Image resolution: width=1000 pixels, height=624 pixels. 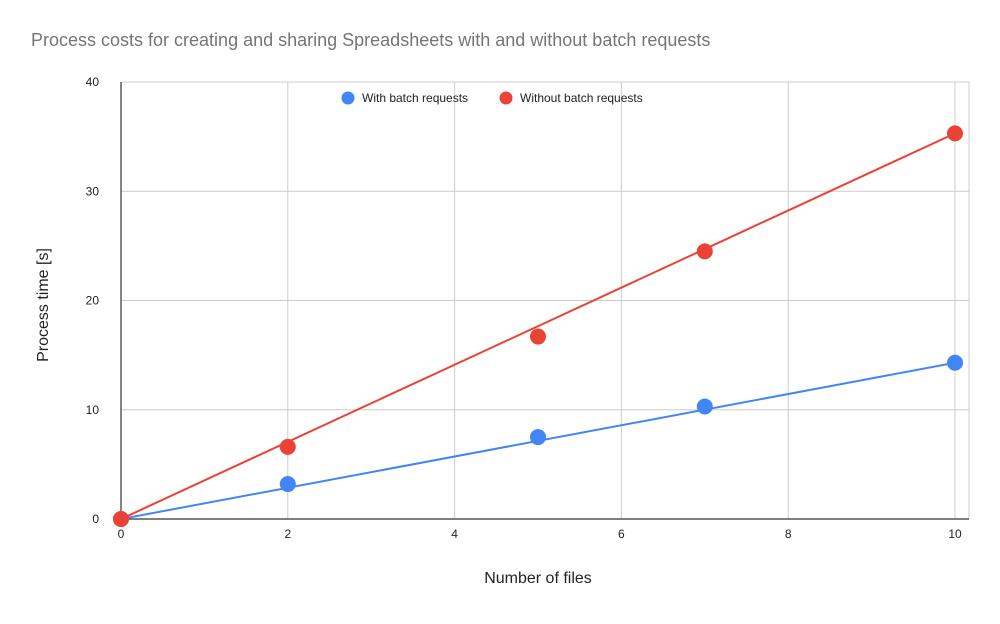 I want to click on x-tick-label: 4, so click(x=454, y=534).